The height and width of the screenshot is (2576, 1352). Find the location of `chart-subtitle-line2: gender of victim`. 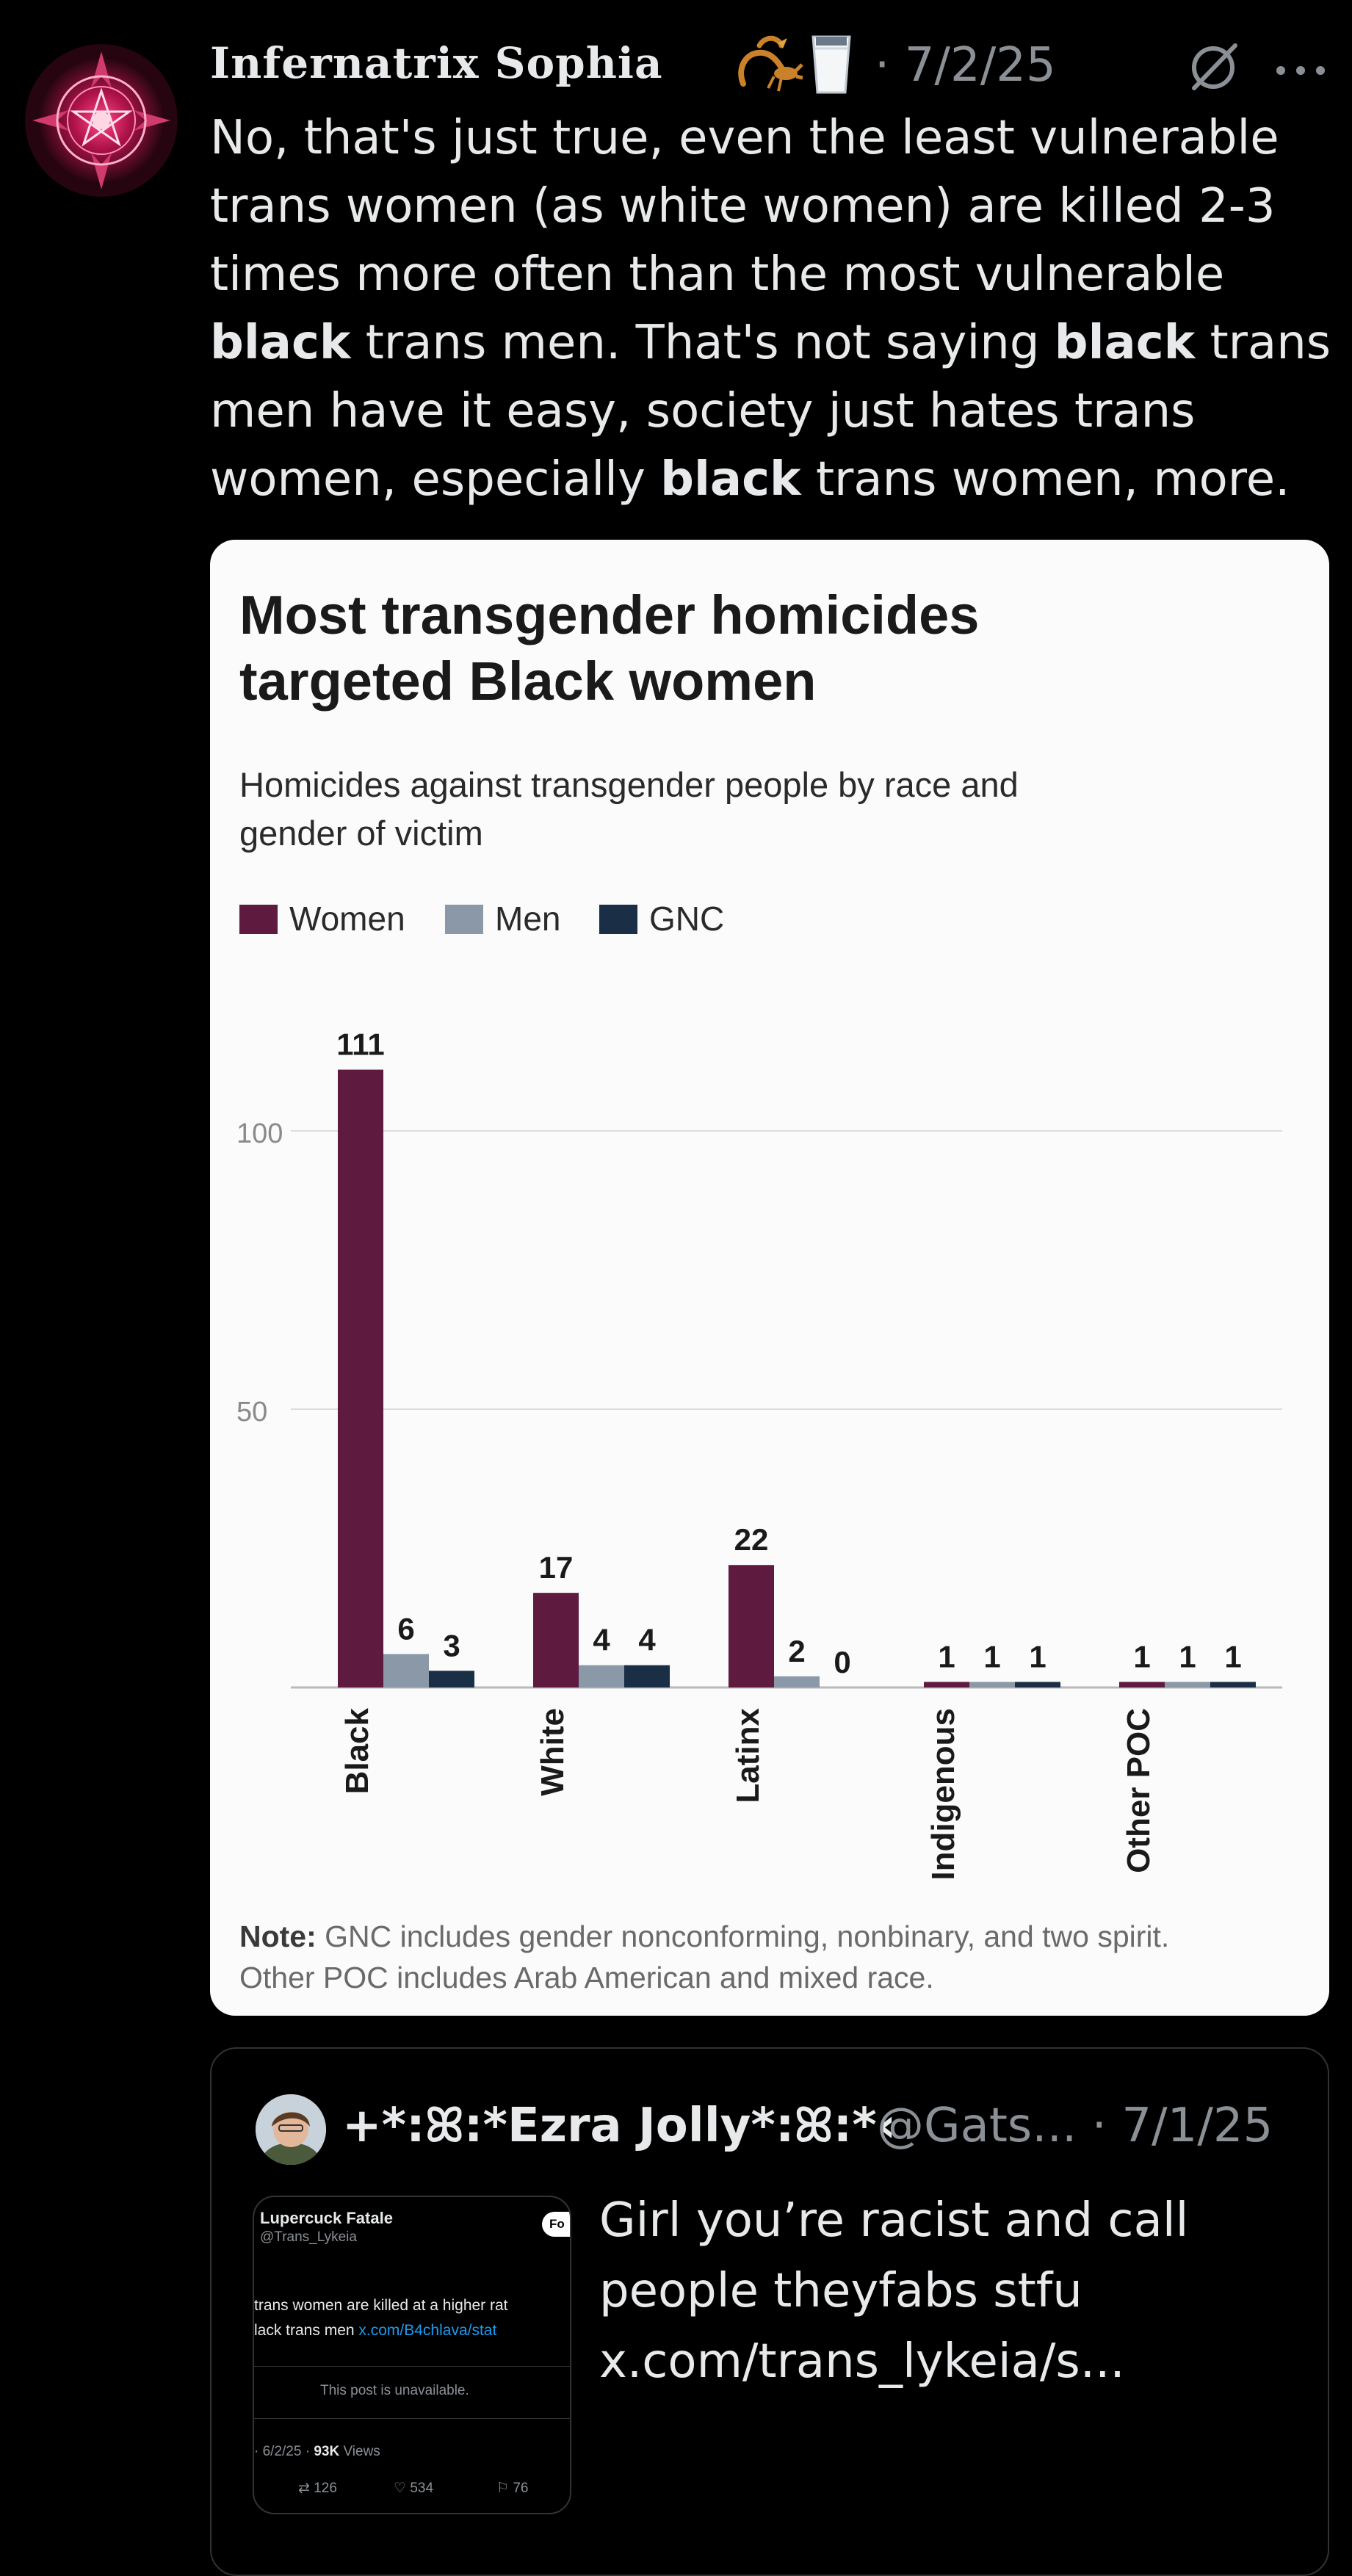

chart-subtitle-line2: gender of victim is located at coordinates (361, 833).